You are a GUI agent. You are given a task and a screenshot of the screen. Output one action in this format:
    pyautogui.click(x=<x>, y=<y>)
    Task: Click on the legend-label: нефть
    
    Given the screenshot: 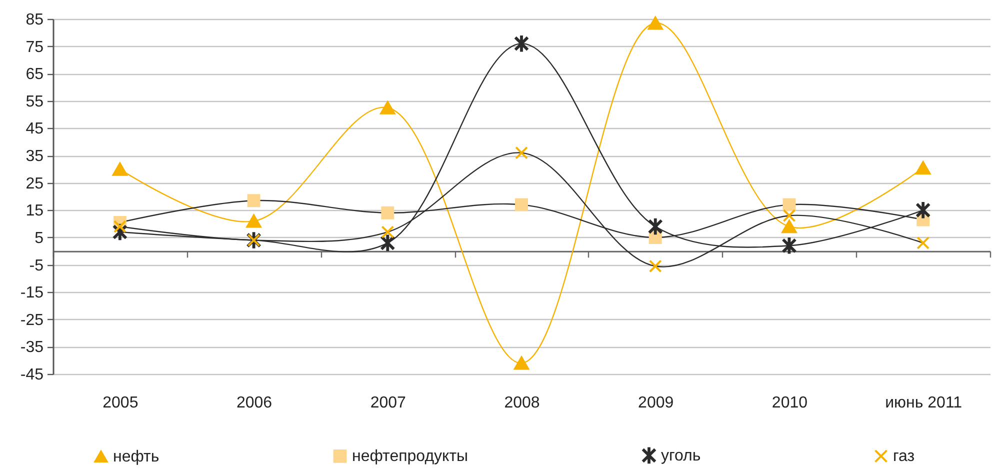 What is the action you would take?
    pyautogui.click(x=136, y=457)
    